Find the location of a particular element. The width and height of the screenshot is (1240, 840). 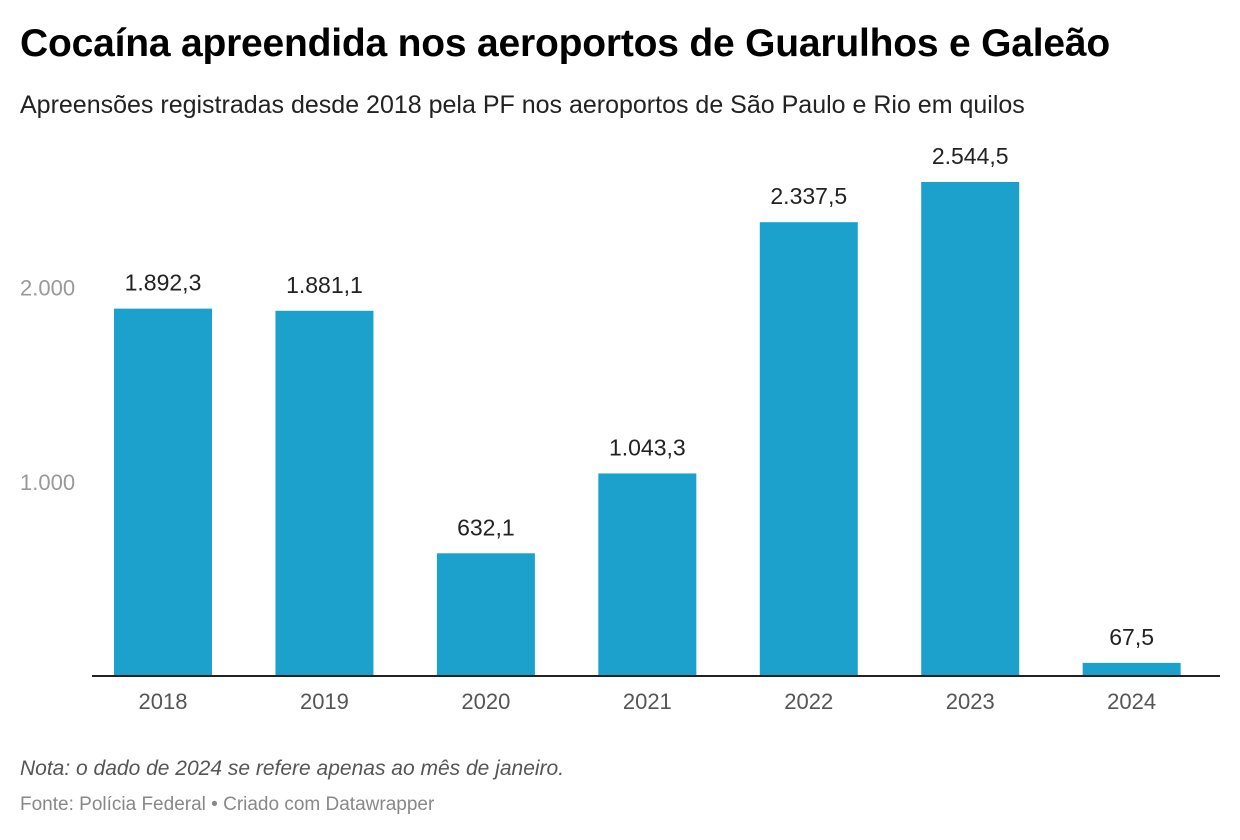

x-tick-label: 2024 is located at coordinates (1131, 701).